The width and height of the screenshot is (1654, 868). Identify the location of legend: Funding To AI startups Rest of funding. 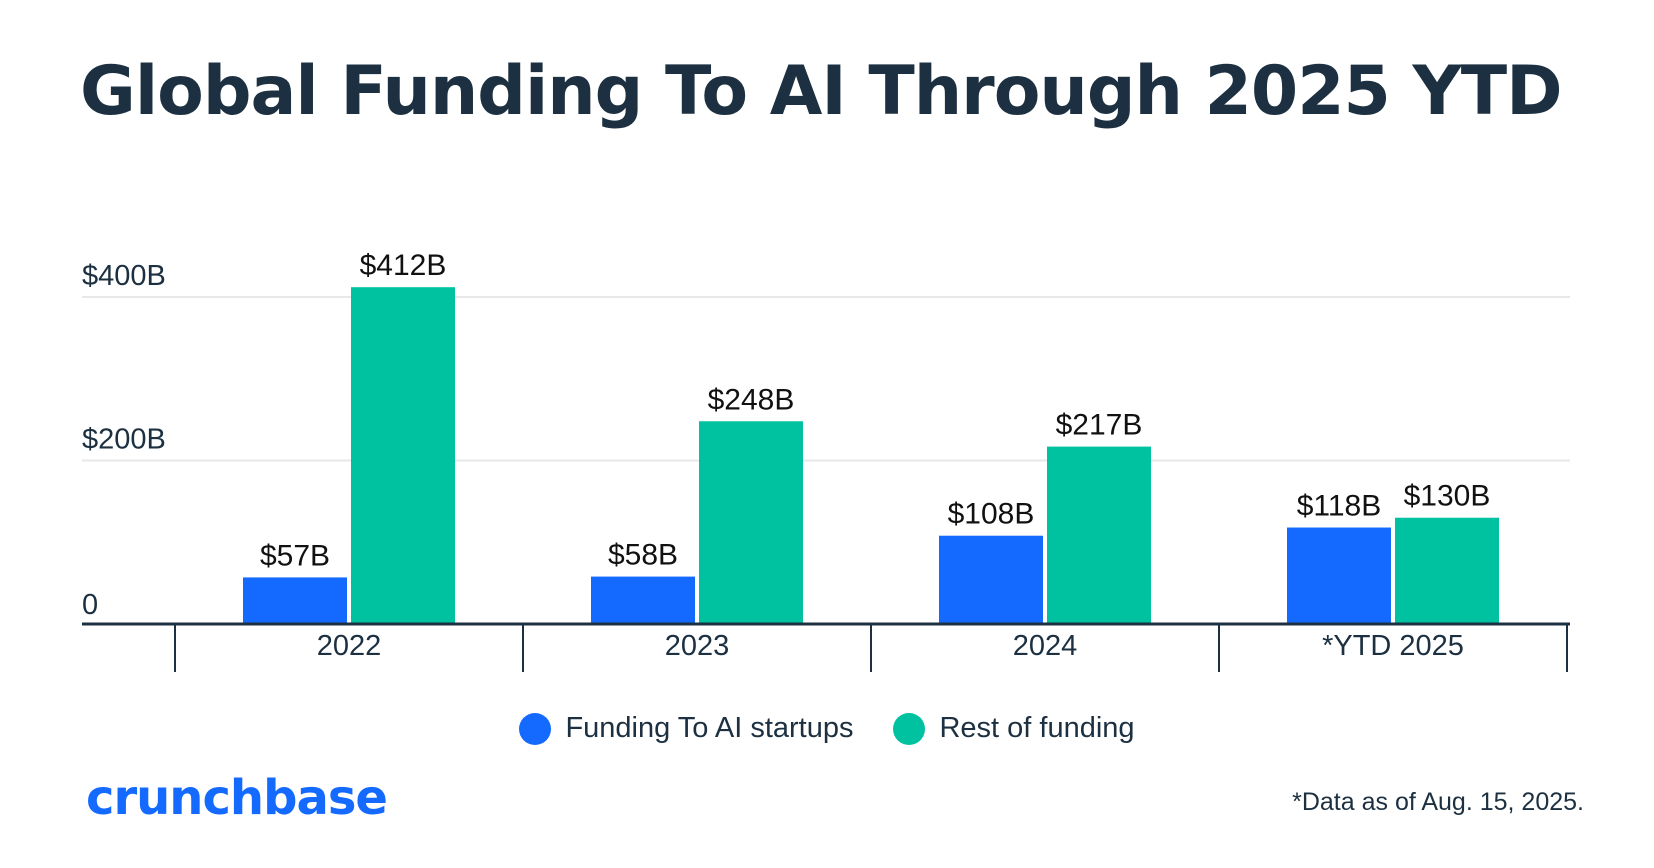
(827, 728).